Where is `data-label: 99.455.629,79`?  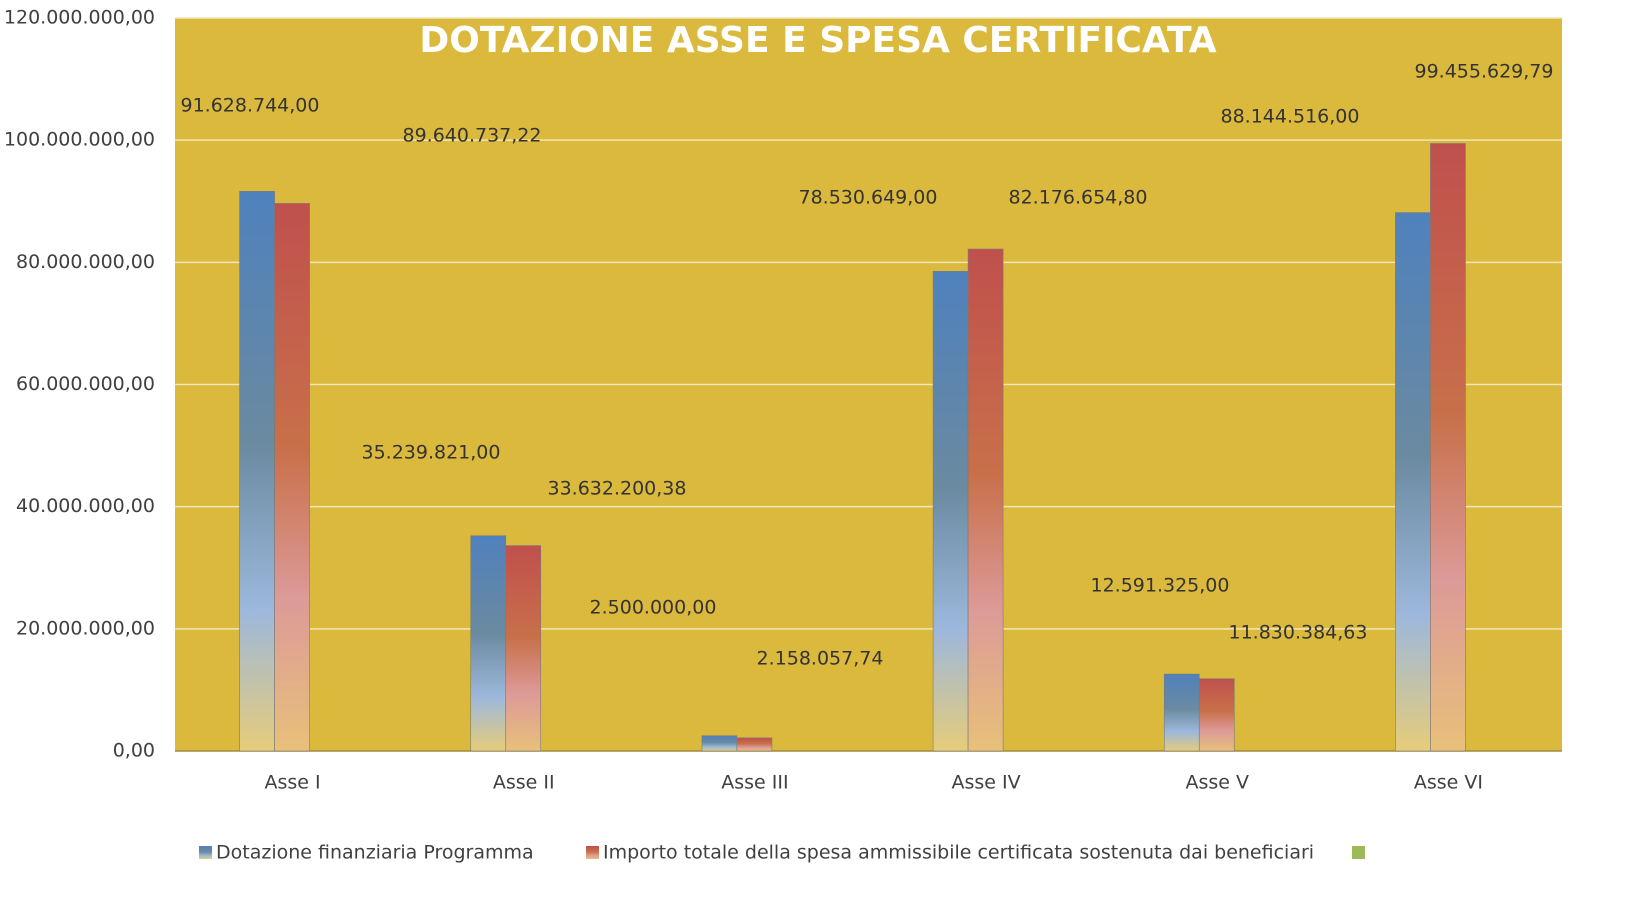
data-label: 99.455.629,79 is located at coordinates (1483, 72).